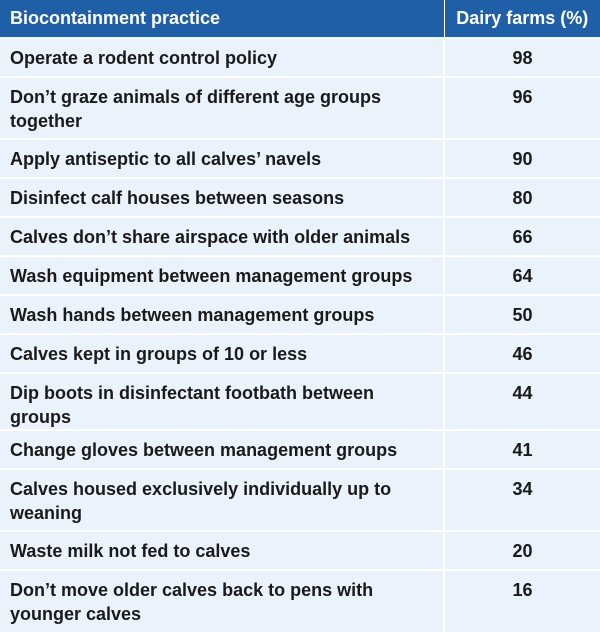 The height and width of the screenshot is (632, 600). What do you see at coordinates (222, 449) in the screenshot?
I see `practice-cell: Change gloves between management groups` at bounding box center [222, 449].